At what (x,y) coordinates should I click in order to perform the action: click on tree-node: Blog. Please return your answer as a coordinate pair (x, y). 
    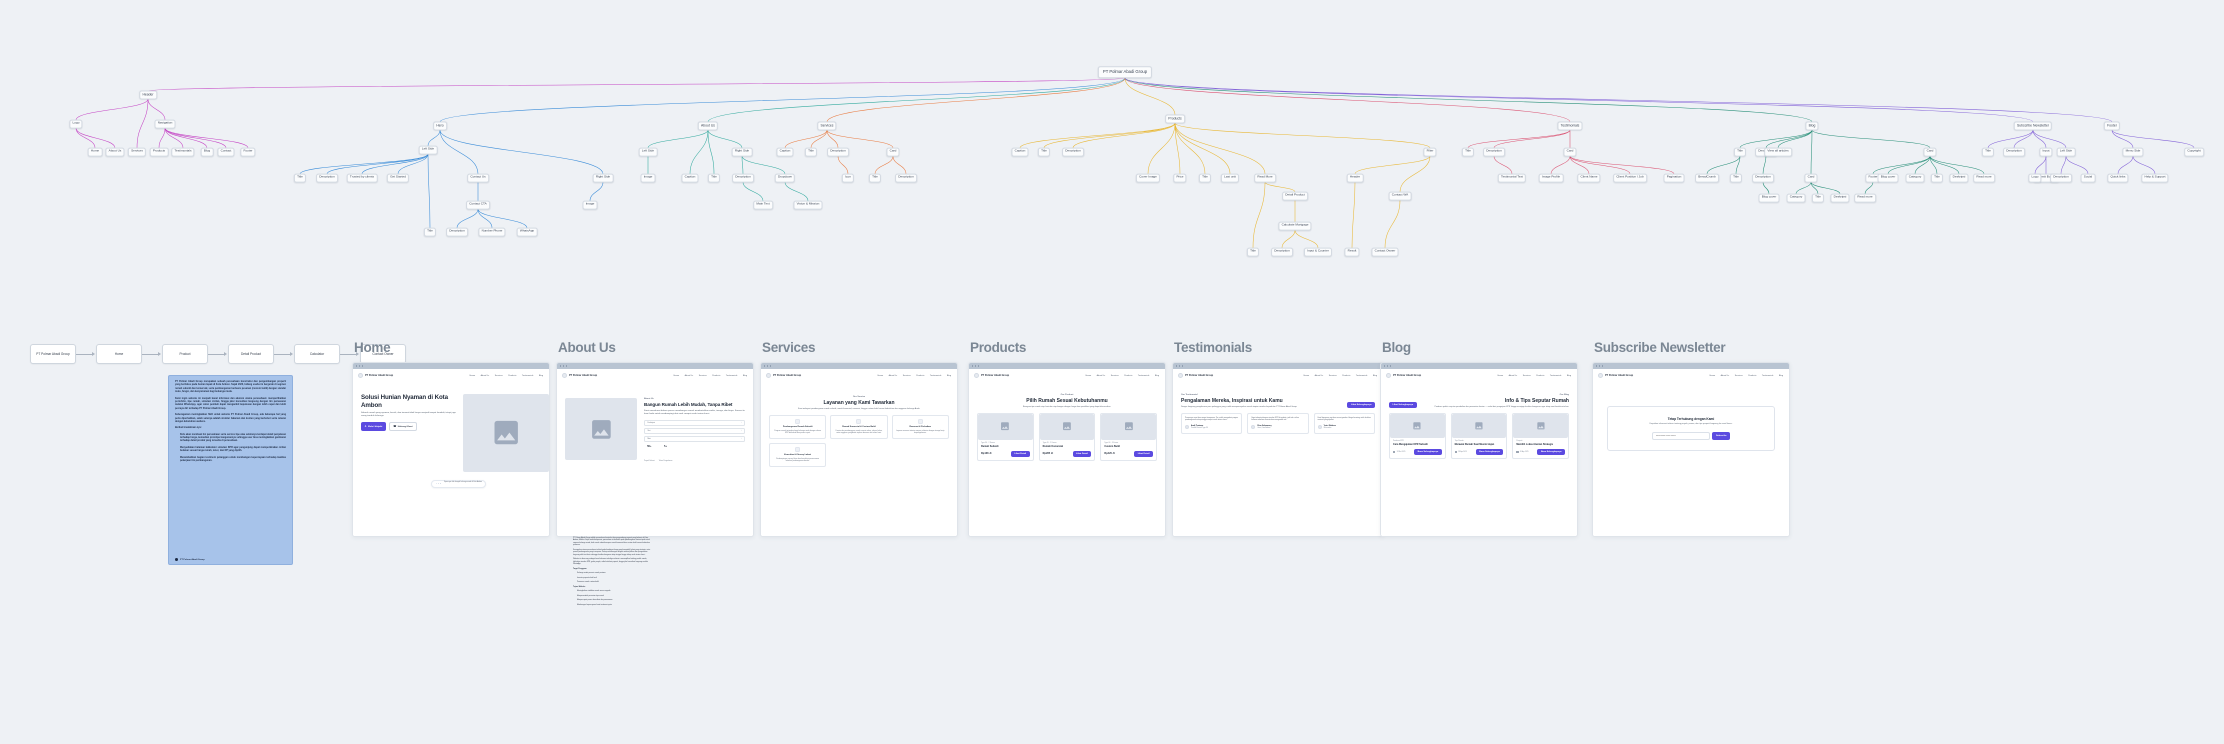
    Looking at the image, I should click on (207, 152).